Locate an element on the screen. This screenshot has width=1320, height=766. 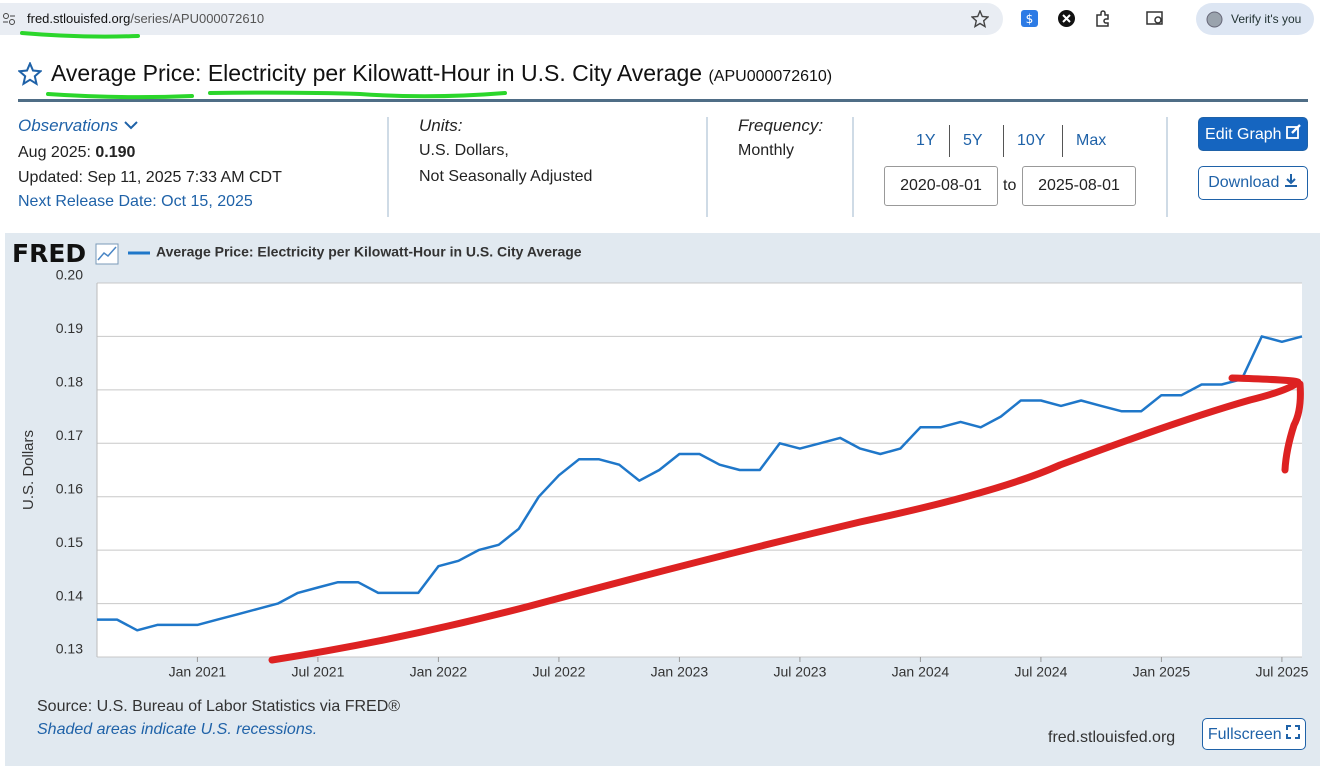
title-rule is located at coordinates (663, 100).